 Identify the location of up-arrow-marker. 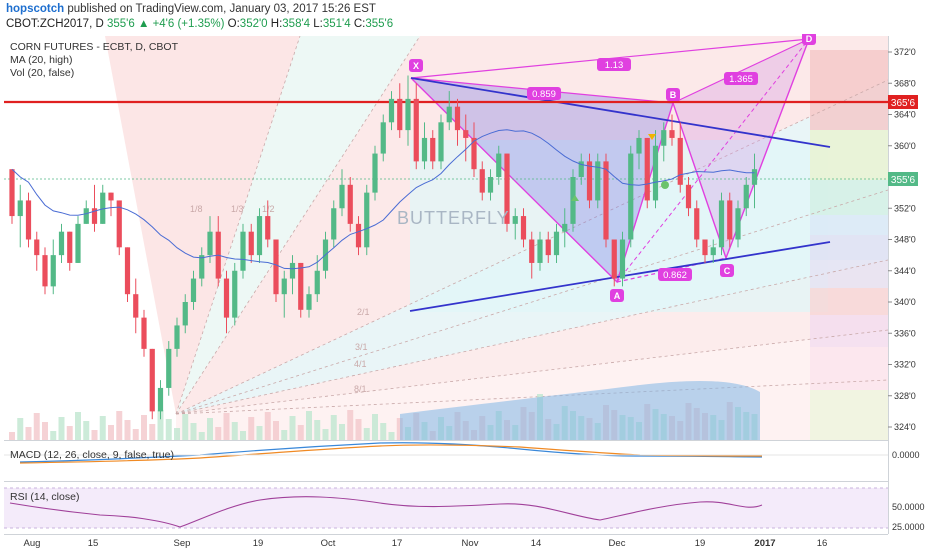
(575, 198).